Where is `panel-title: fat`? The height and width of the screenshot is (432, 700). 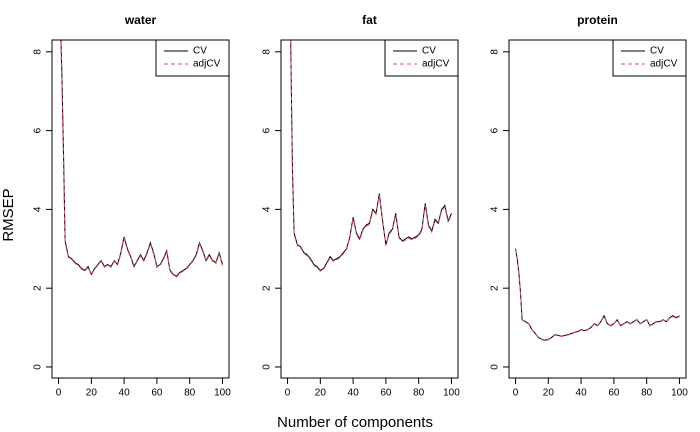
panel-title: fat is located at coordinates (369, 20).